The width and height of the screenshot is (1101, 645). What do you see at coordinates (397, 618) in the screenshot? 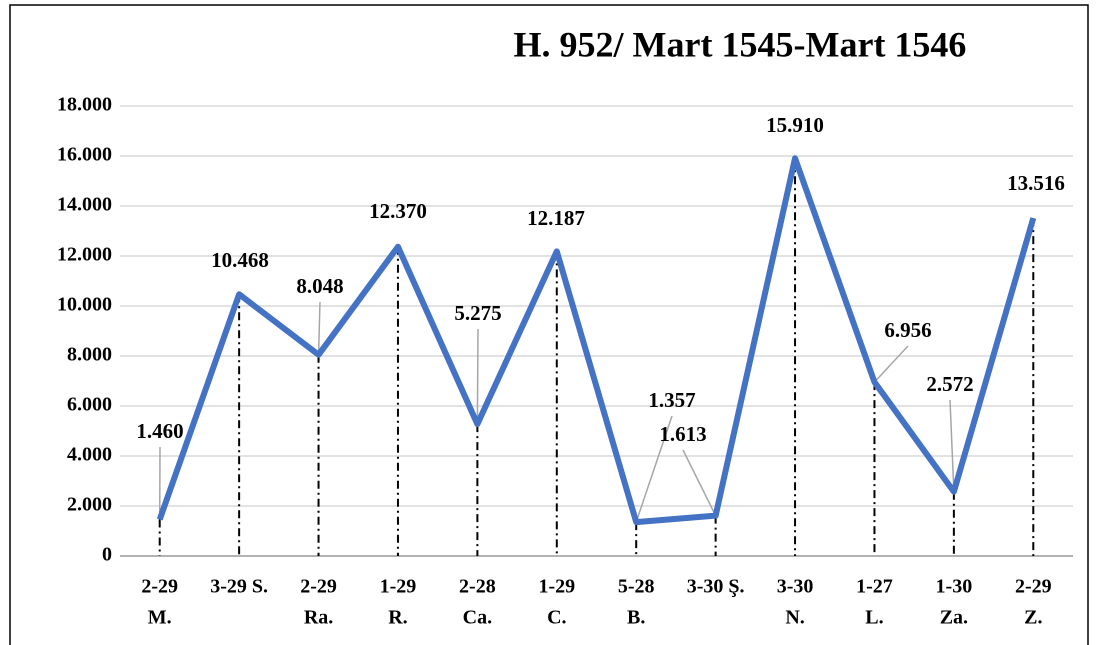
I see `x-tick-label: R.` at bounding box center [397, 618].